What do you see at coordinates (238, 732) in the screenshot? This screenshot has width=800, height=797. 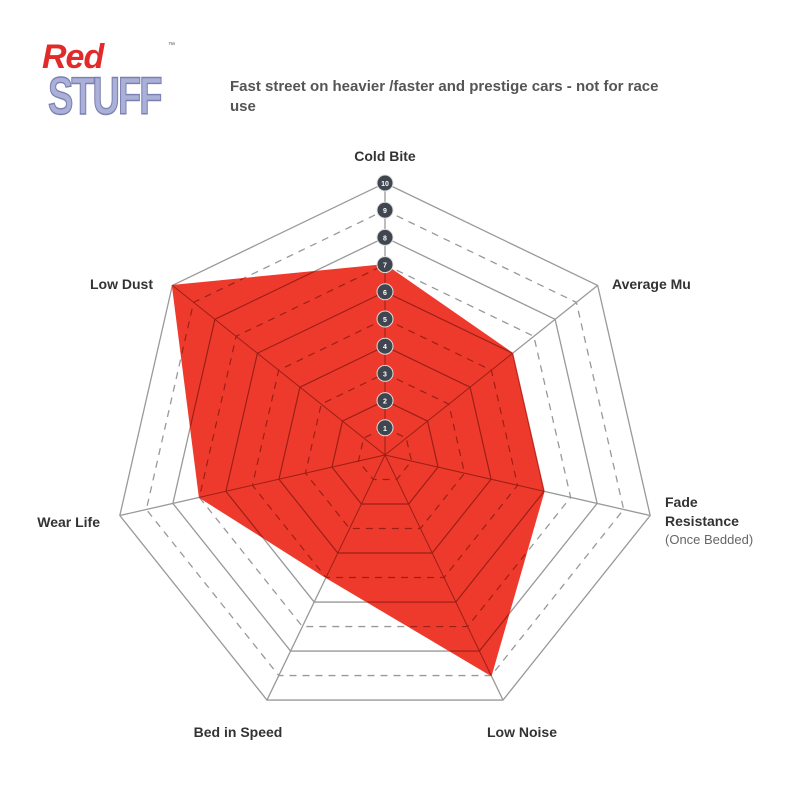 I see `axis-label: Bed in Speed` at bounding box center [238, 732].